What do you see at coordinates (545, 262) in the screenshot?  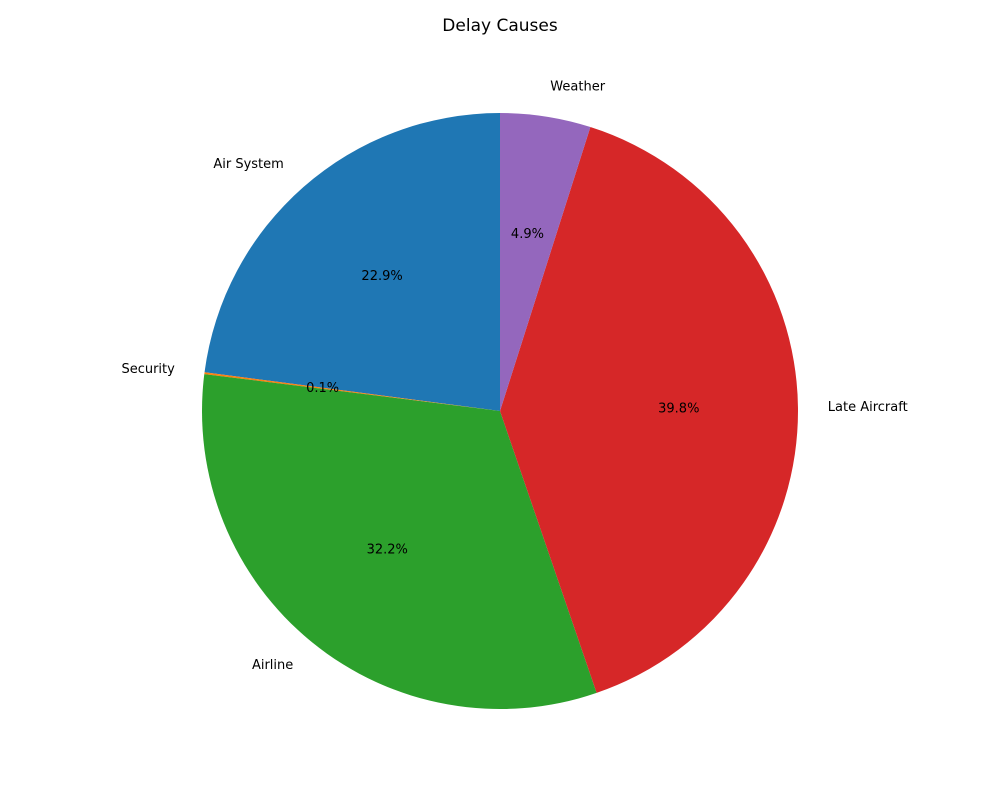 I see `pie-slice-weather` at bounding box center [545, 262].